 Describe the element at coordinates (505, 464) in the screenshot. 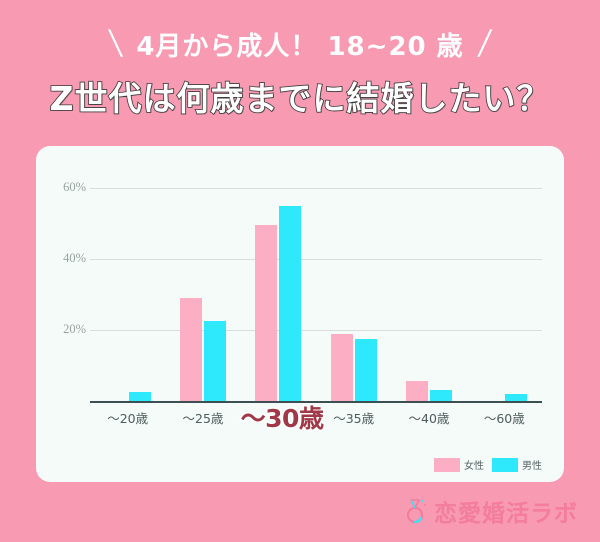

I see `legend-swatch-male-icon` at that location.